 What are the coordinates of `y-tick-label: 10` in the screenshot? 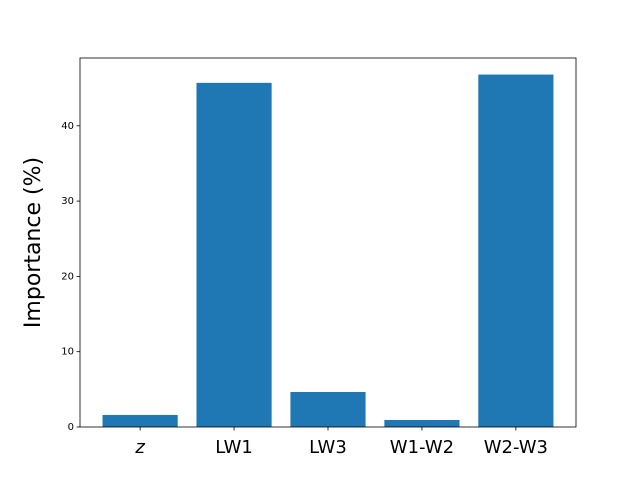 It's located at (67, 352).